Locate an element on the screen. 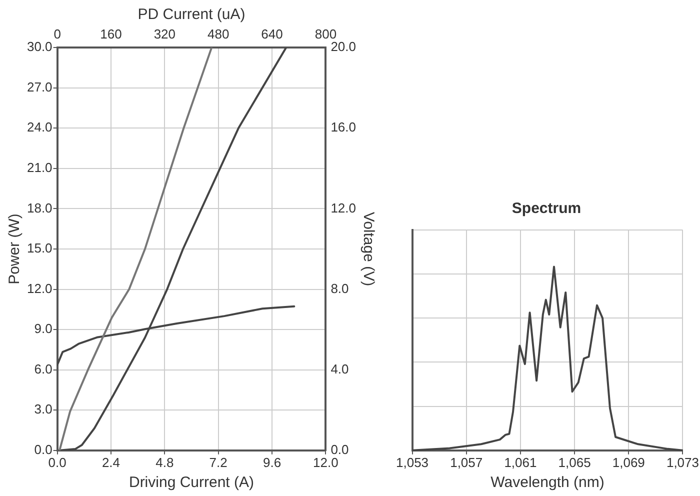  x-tick-label: 1,065 is located at coordinates (574, 462).